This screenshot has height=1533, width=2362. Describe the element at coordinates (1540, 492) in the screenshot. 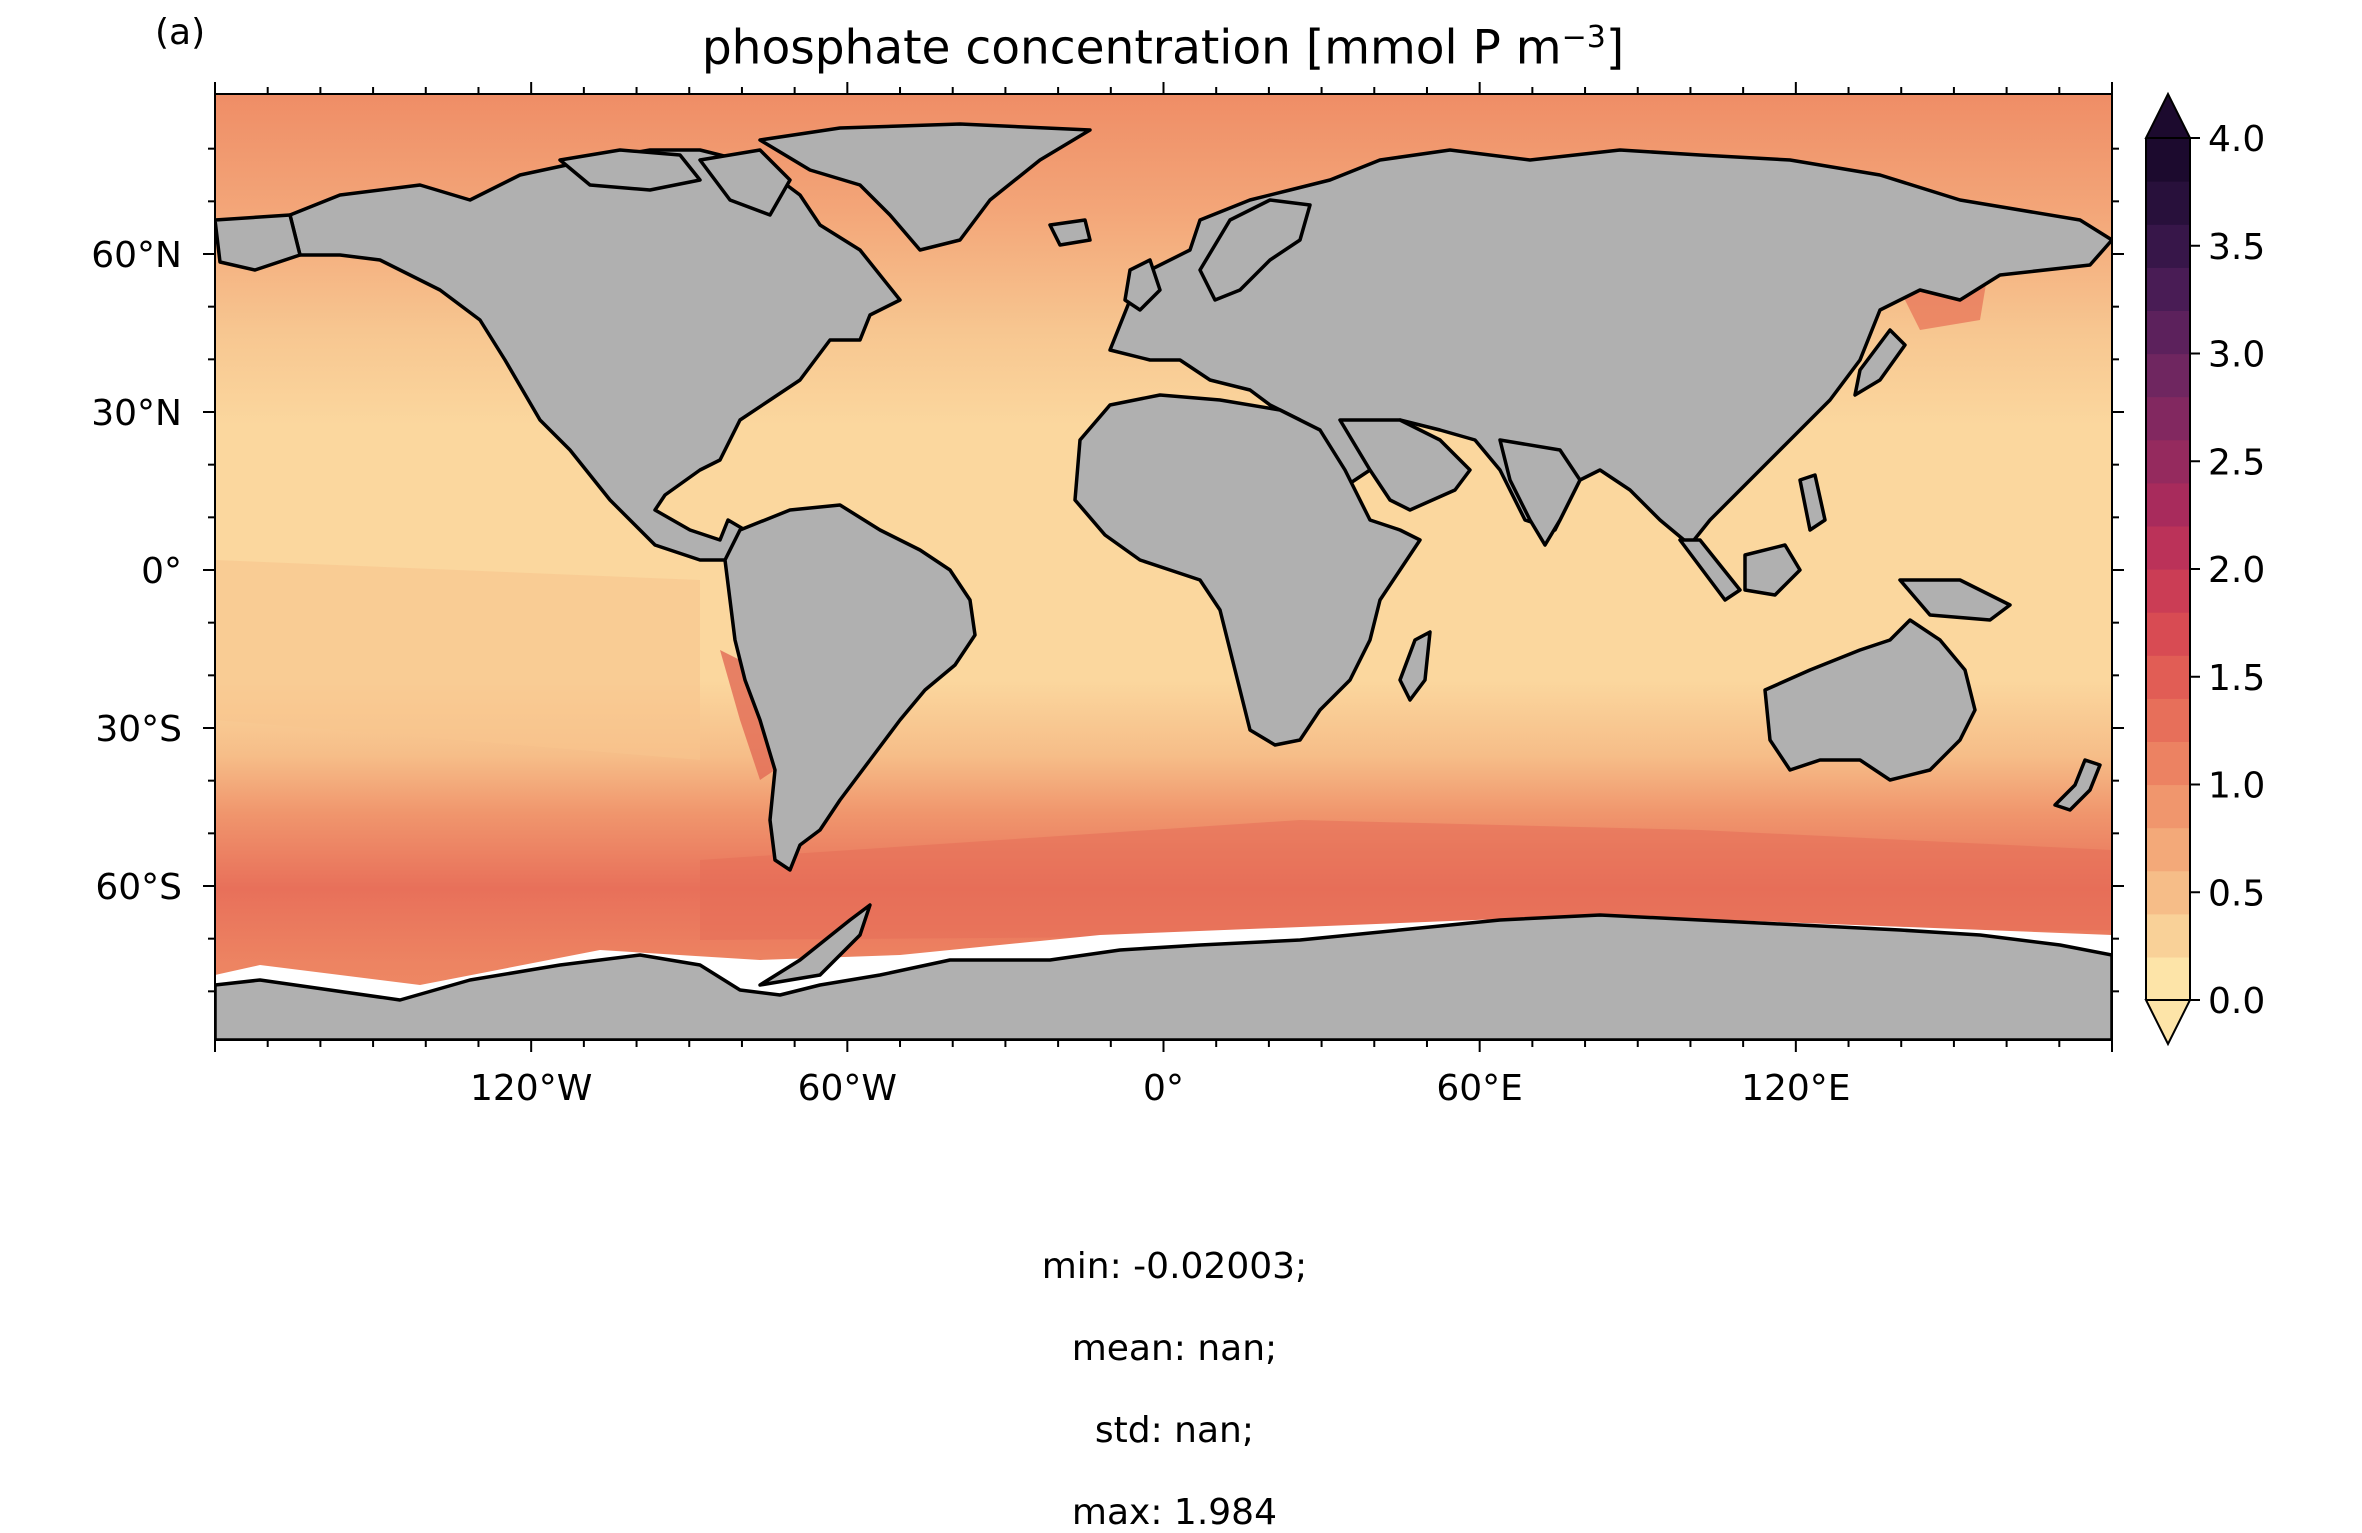

I see `india` at that location.